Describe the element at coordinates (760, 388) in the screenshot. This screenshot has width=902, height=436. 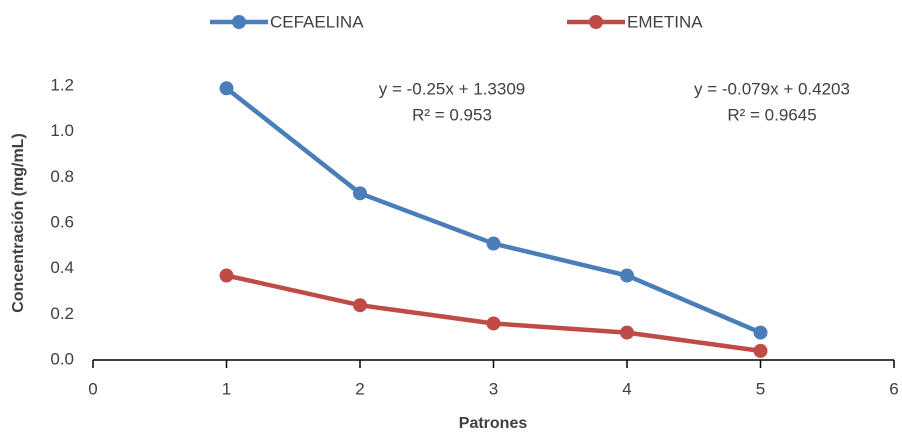
I see `x-tick-label: 5` at that location.